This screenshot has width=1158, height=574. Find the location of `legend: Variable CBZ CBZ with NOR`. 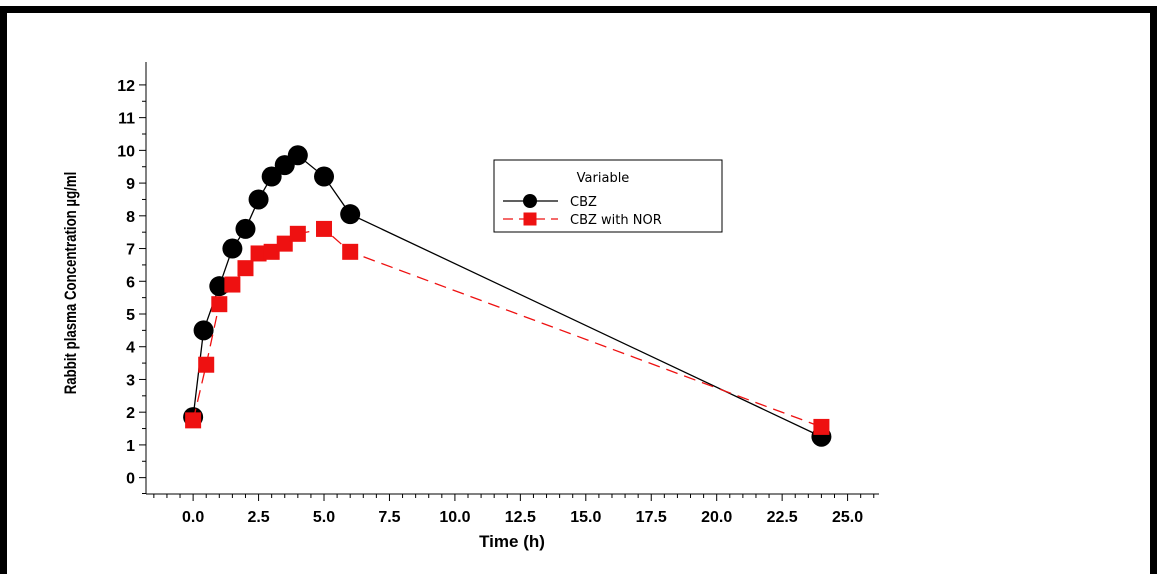

legend: Variable CBZ CBZ with NOR is located at coordinates (608, 196).